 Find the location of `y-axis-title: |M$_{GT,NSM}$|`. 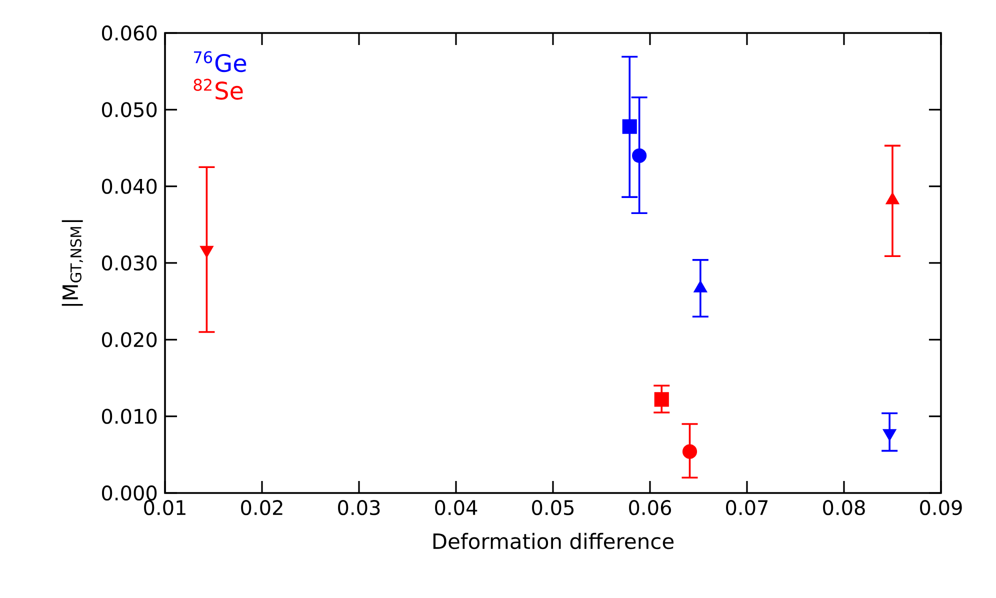

y-axis-title: |M$_{GT,NSM}$| is located at coordinates (72, 263).